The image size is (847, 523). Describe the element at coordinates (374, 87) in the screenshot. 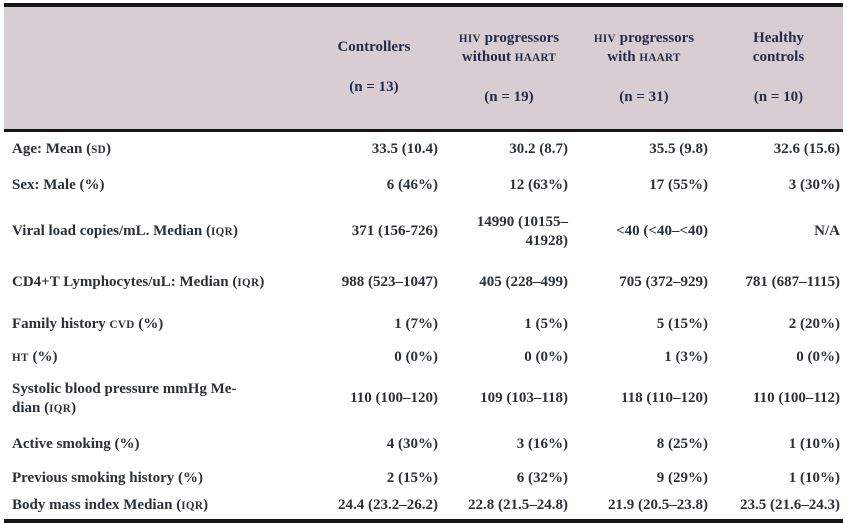

I see `column-n-count: (n = 13)` at that location.